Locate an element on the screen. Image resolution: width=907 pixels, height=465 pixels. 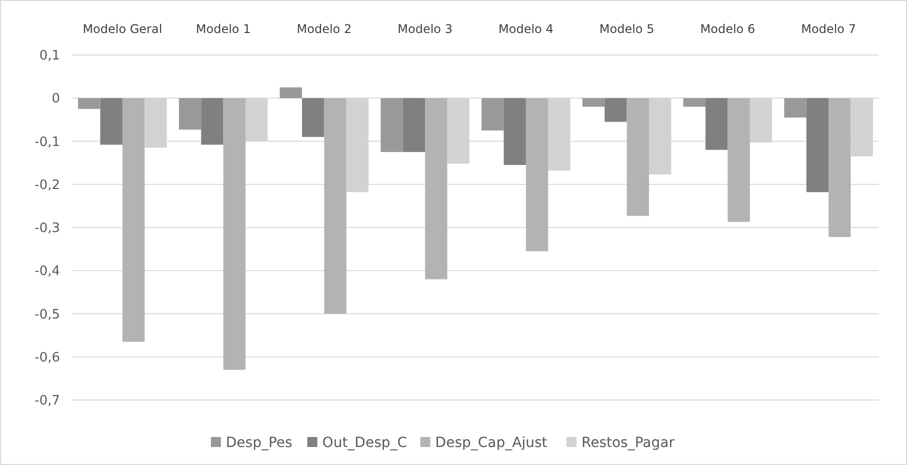
x-tick-label: Modelo 5 is located at coordinates (626, 29).